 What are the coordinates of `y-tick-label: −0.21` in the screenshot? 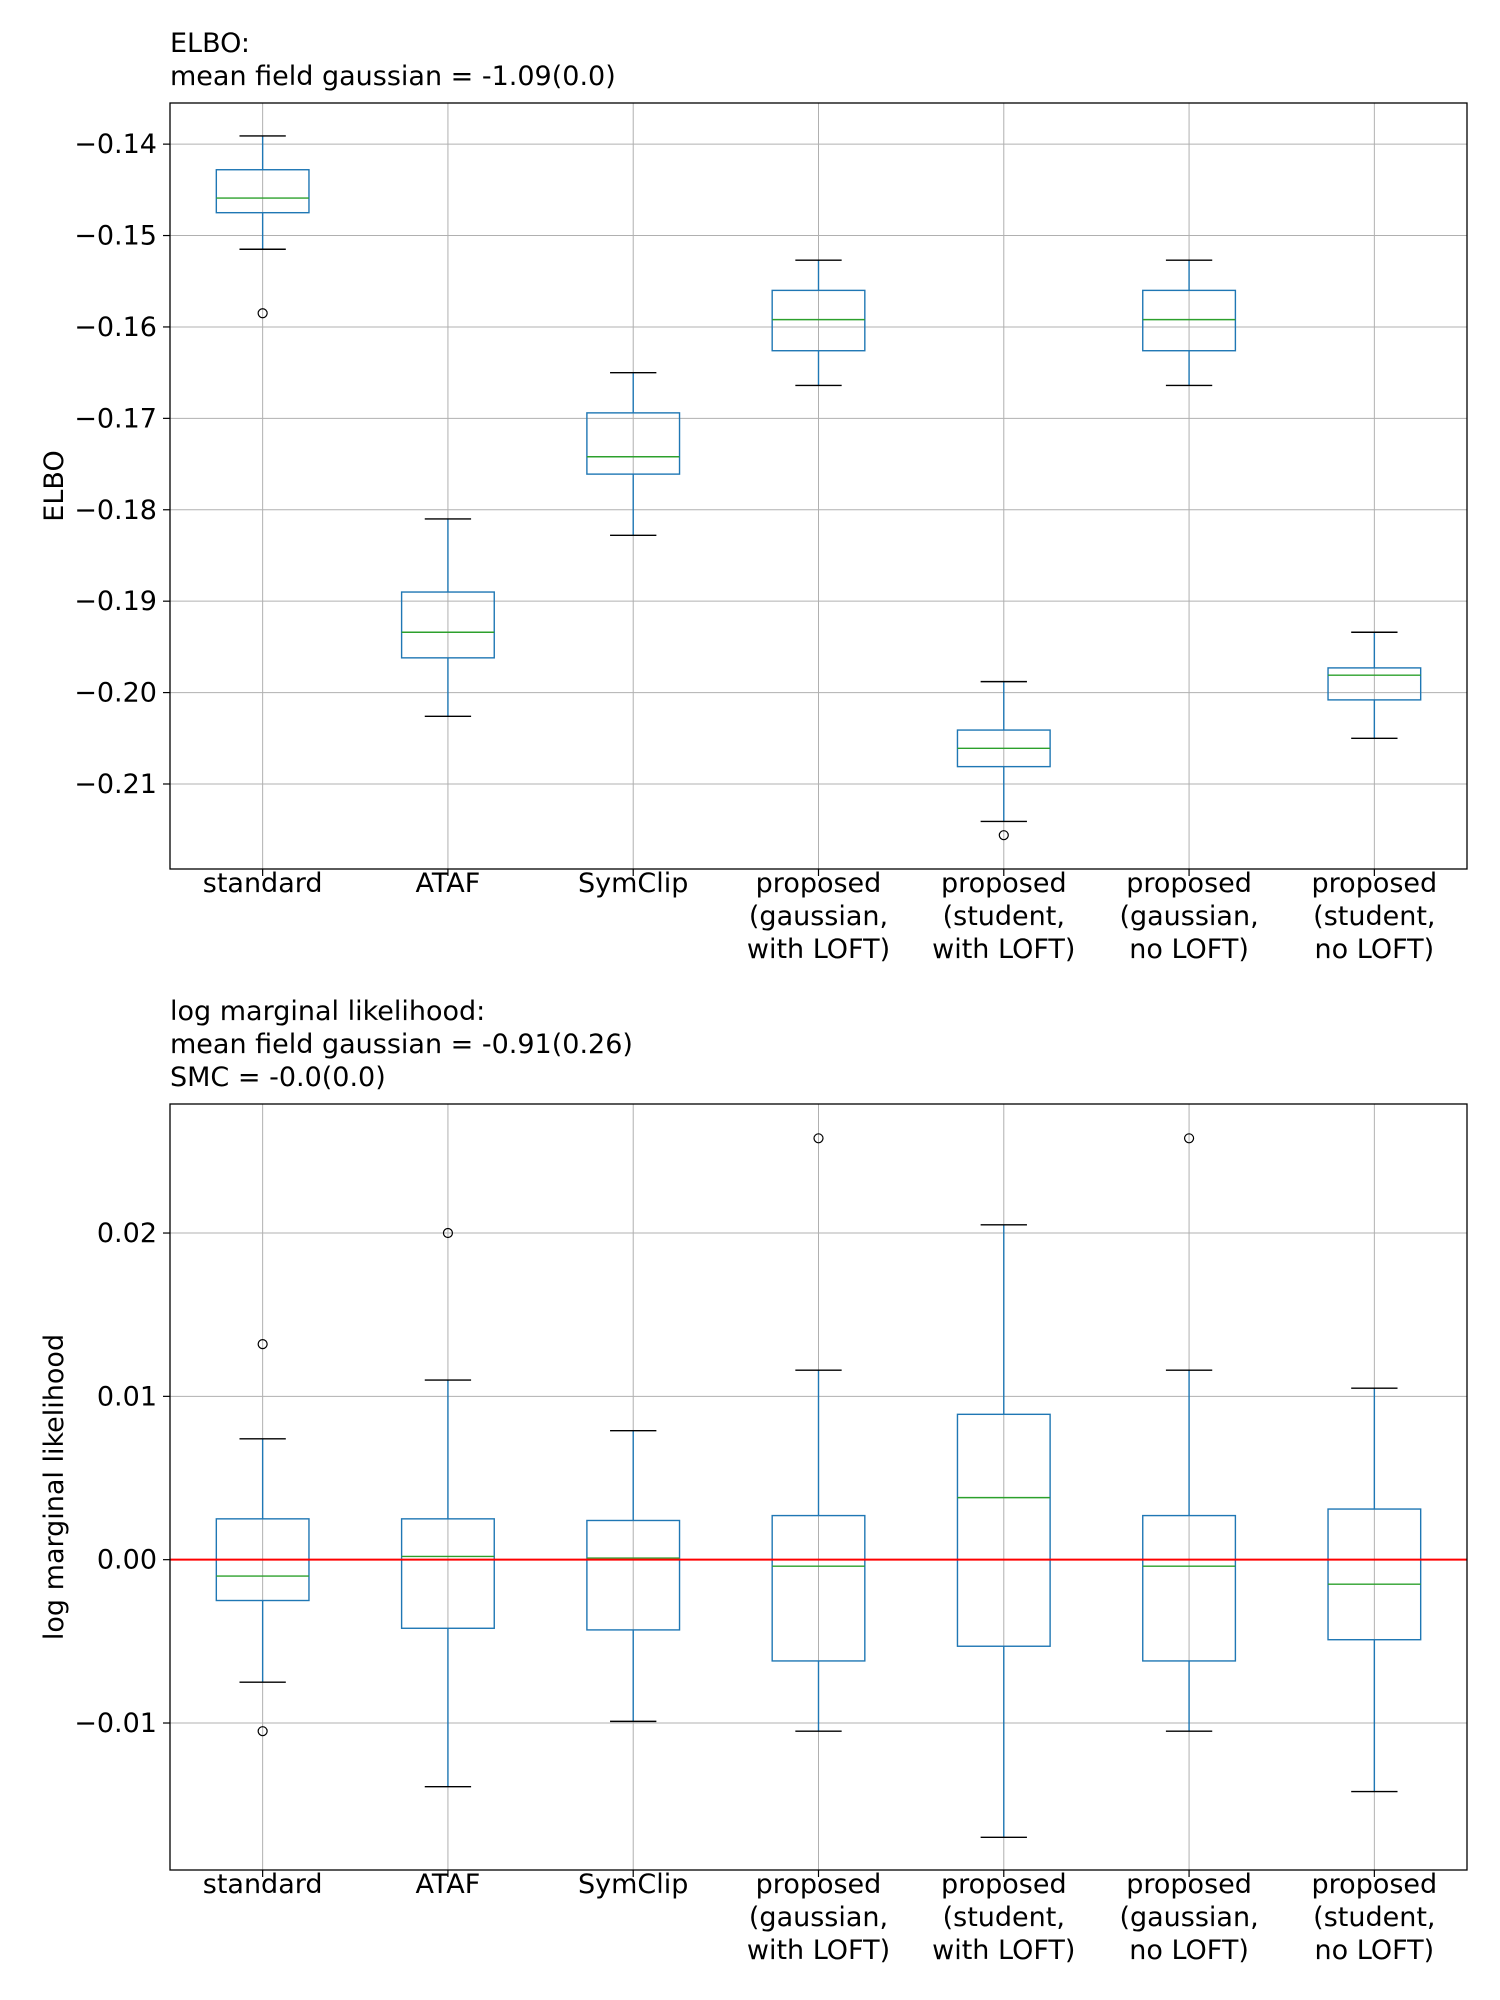 It's located at (115, 784).